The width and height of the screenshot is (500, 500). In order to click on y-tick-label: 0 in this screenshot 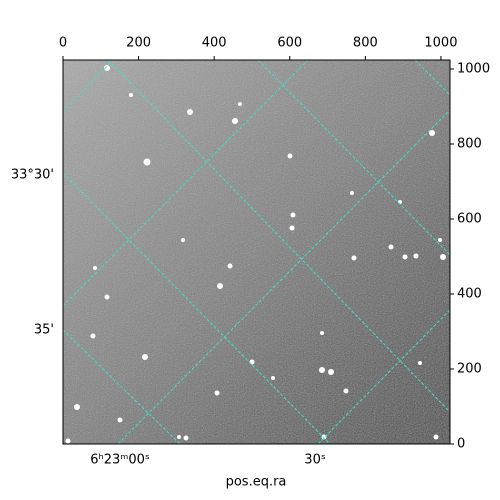, I will do `click(461, 444)`.